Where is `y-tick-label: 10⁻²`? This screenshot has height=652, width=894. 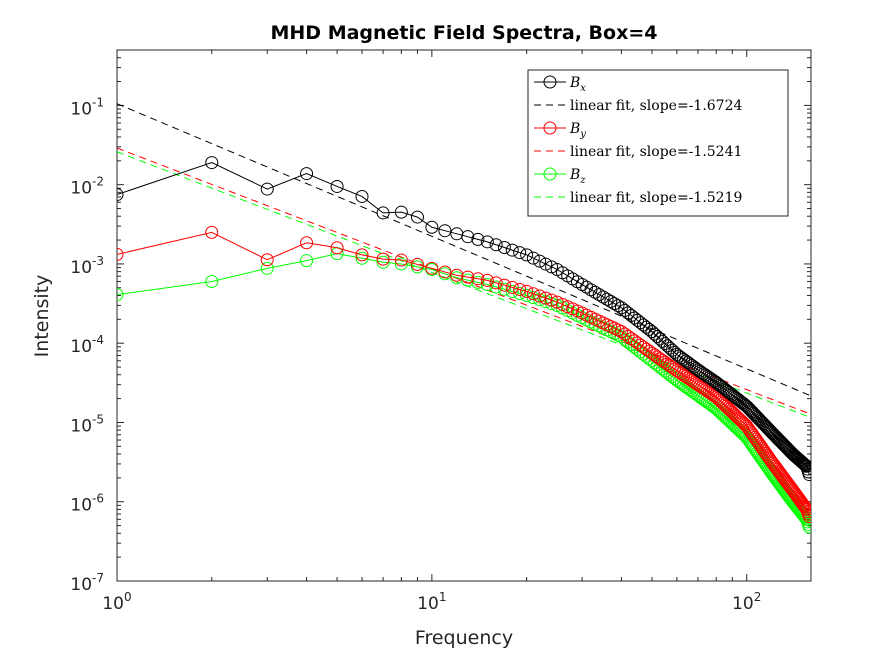 y-tick-label: 10⁻² is located at coordinates (87, 187).